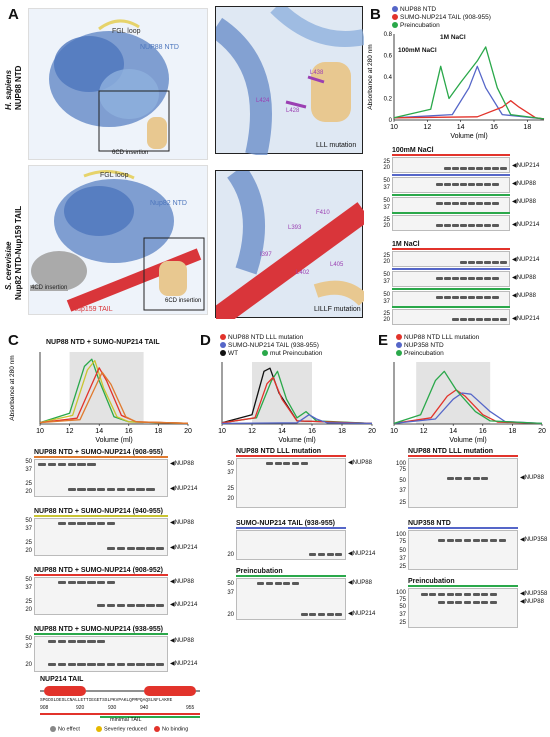 The width and height of the screenshot is (550, 737). I want to click on legend-d-1: SUMO-NUP214 TAIL (938-955), so click(269, 345).